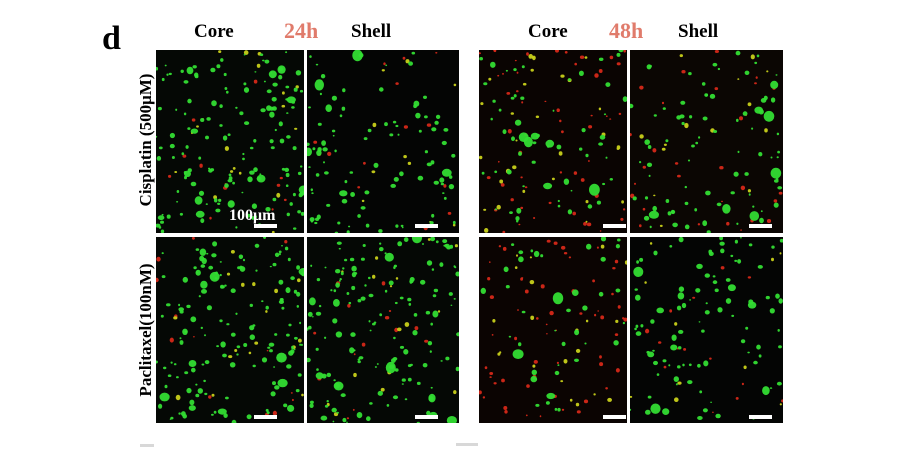  I want to click on column-label-shell-48h: Shell, so click(698, 31).